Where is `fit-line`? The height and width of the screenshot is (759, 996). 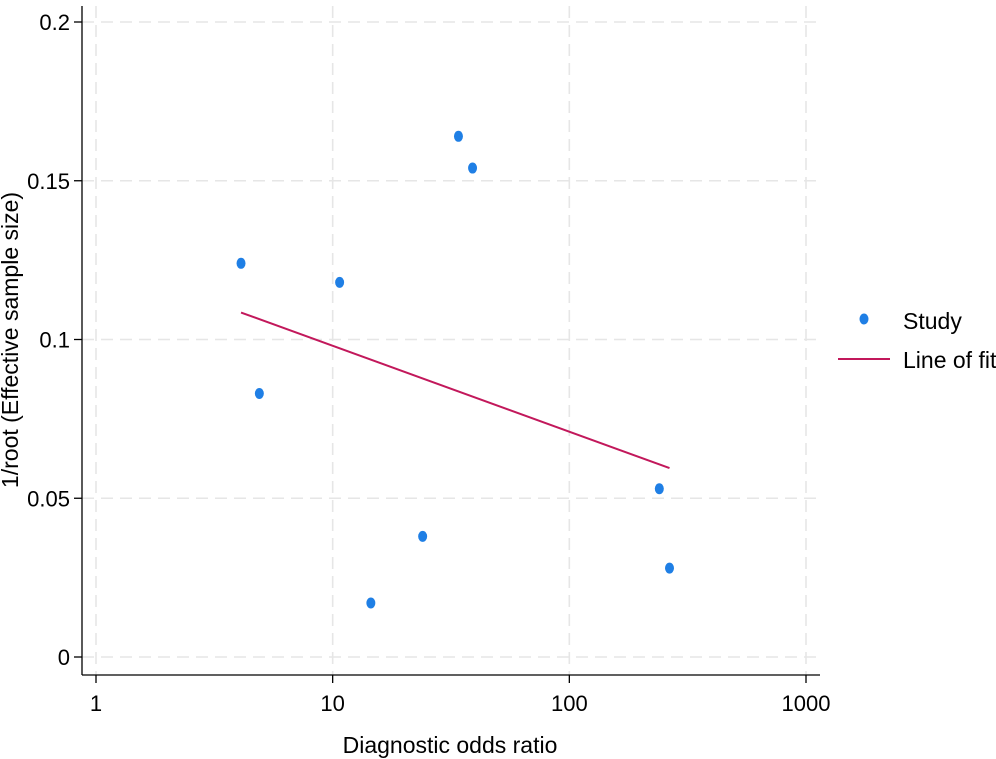
fit-line is located at coordinates (455, 390).